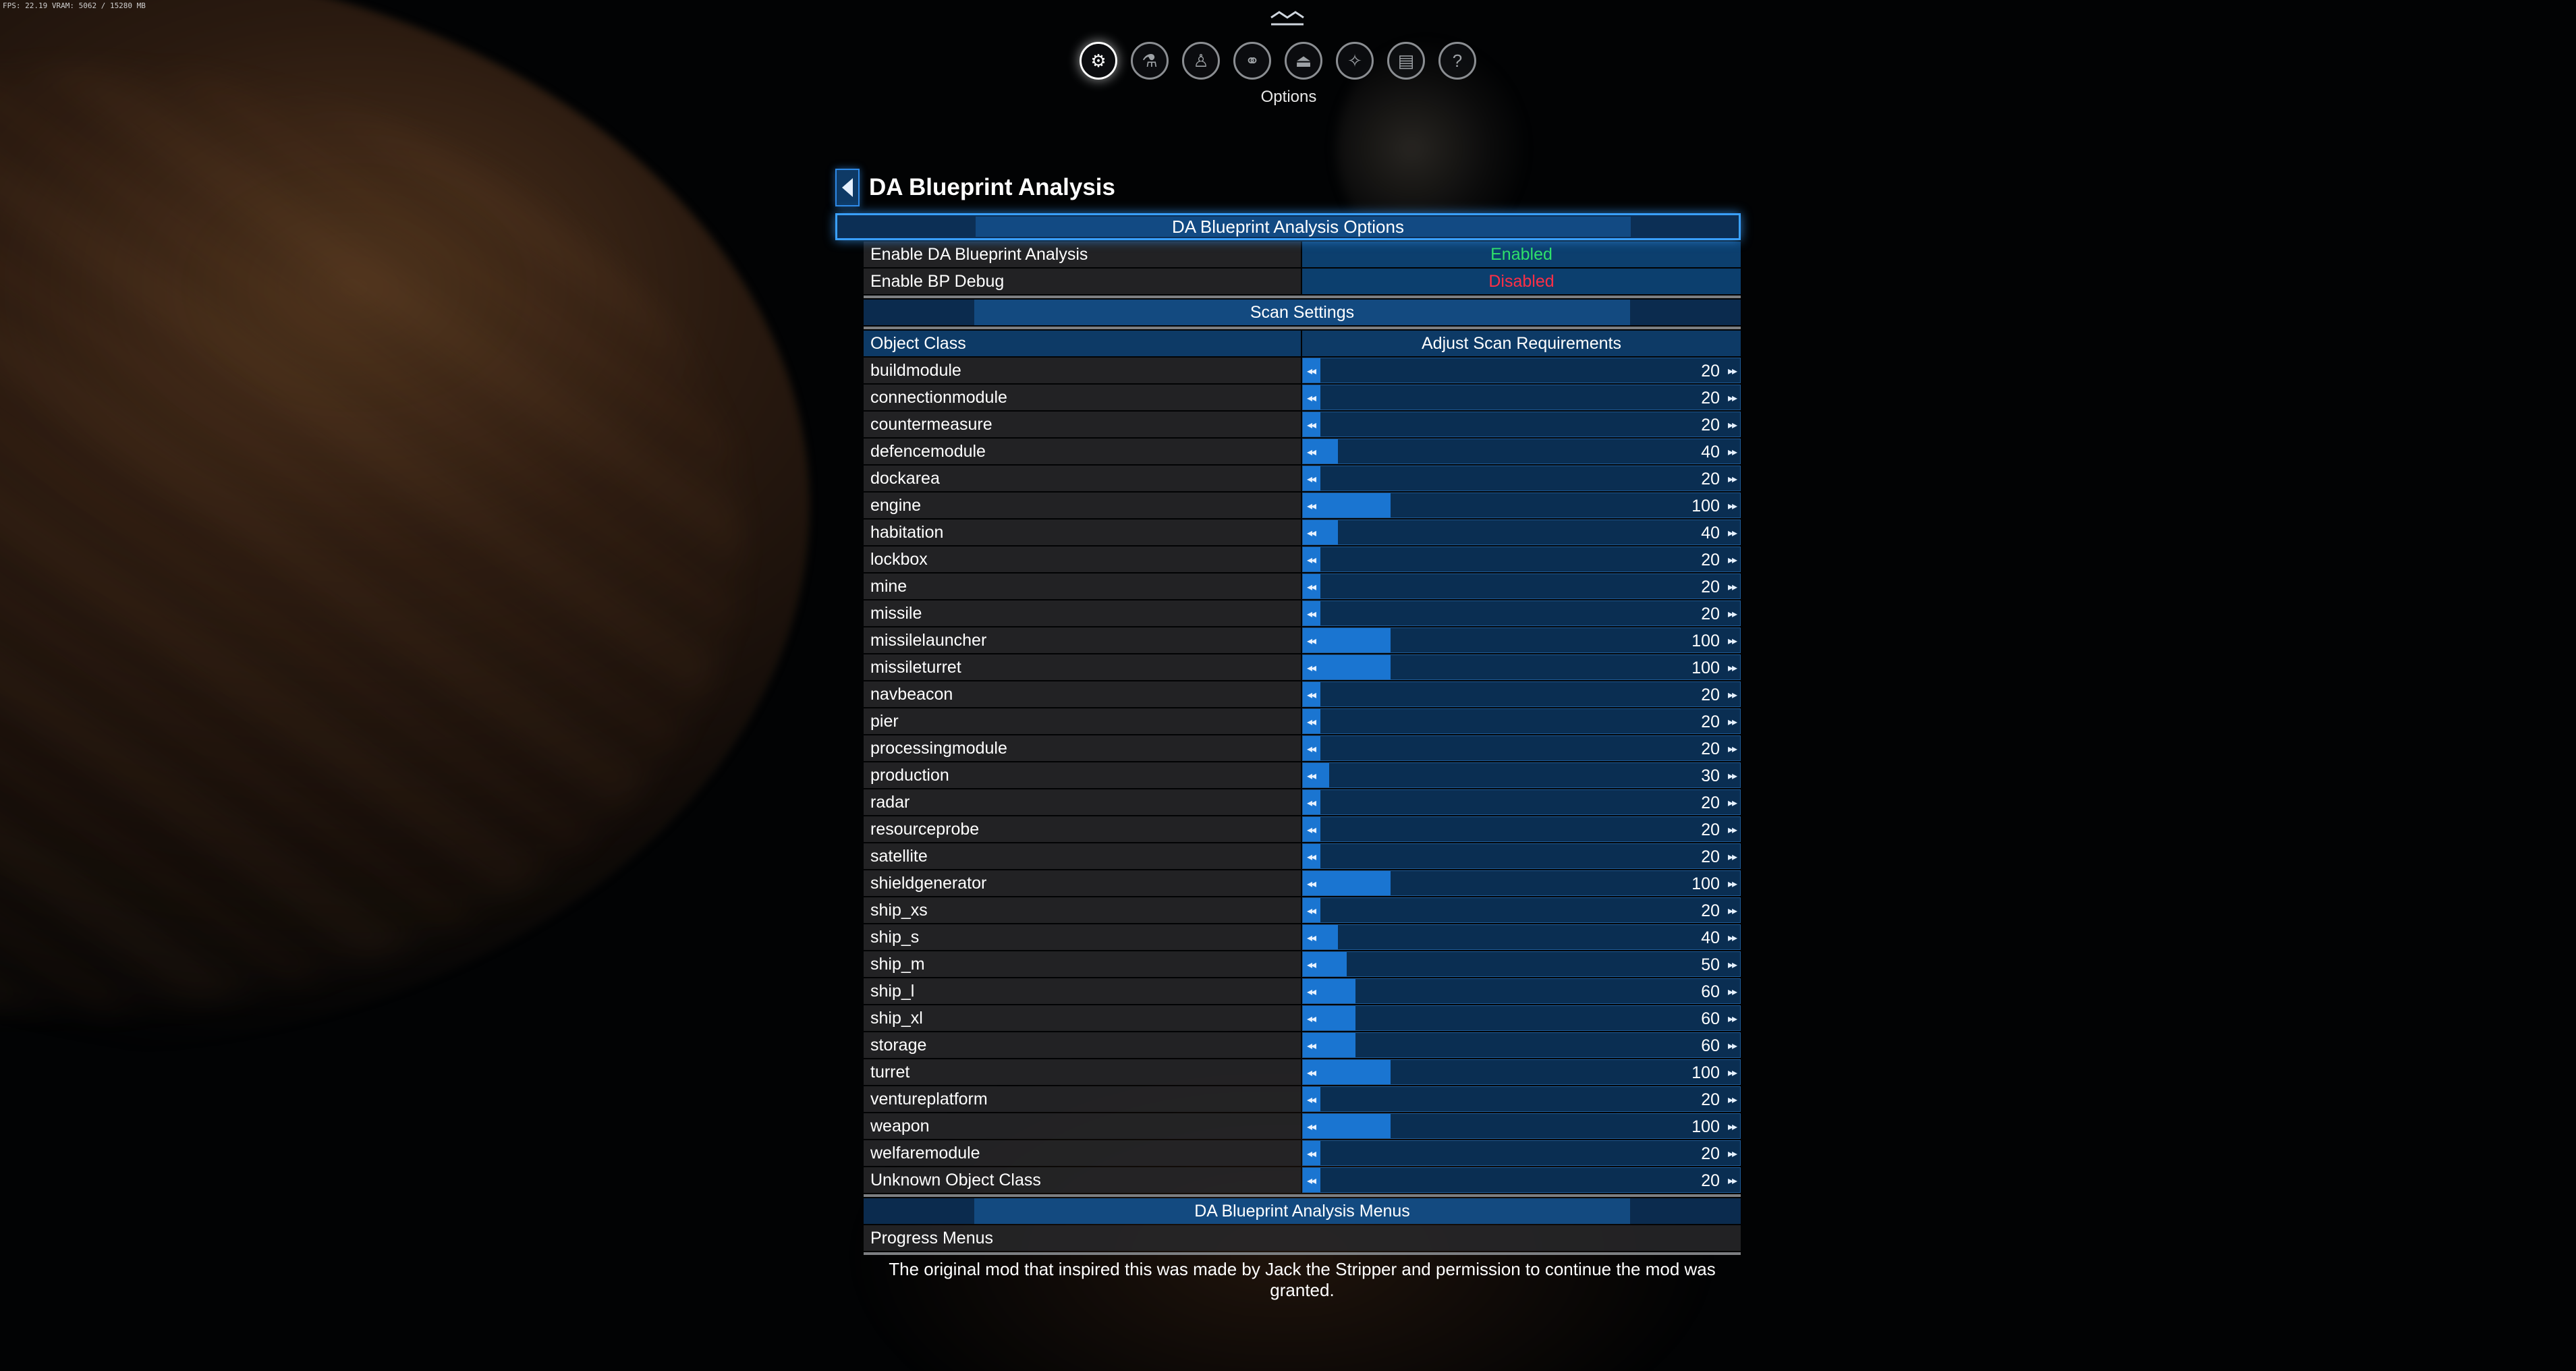 The image size is (2576, 1371). What do you see at coordinates (1150, 61) in the screenshot?
I see `flask-icon: ⚗` at bounding box center [1150, 61].